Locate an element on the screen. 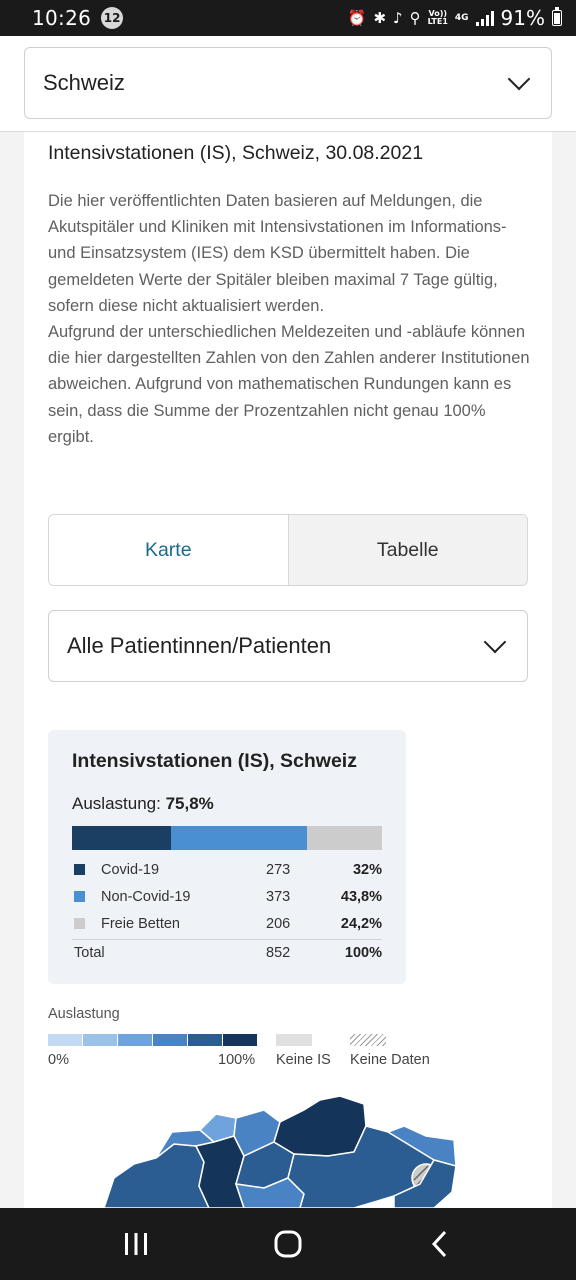 Image resolution: width=576 pixels, height=1280 pixels. tab-tabelle: Tabelle is located at coordinates (407, 550).